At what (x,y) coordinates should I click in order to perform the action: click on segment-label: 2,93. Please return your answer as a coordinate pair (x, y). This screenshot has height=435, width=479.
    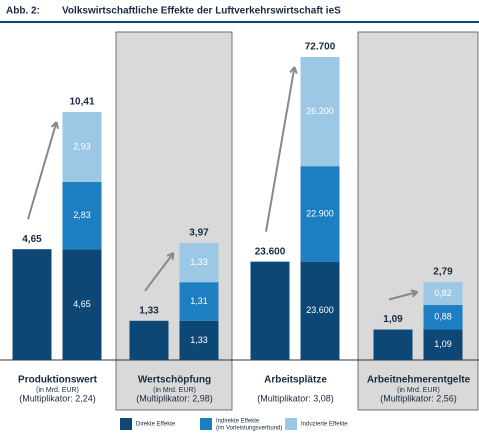
    Looking at the image, I should click on (82, 146).